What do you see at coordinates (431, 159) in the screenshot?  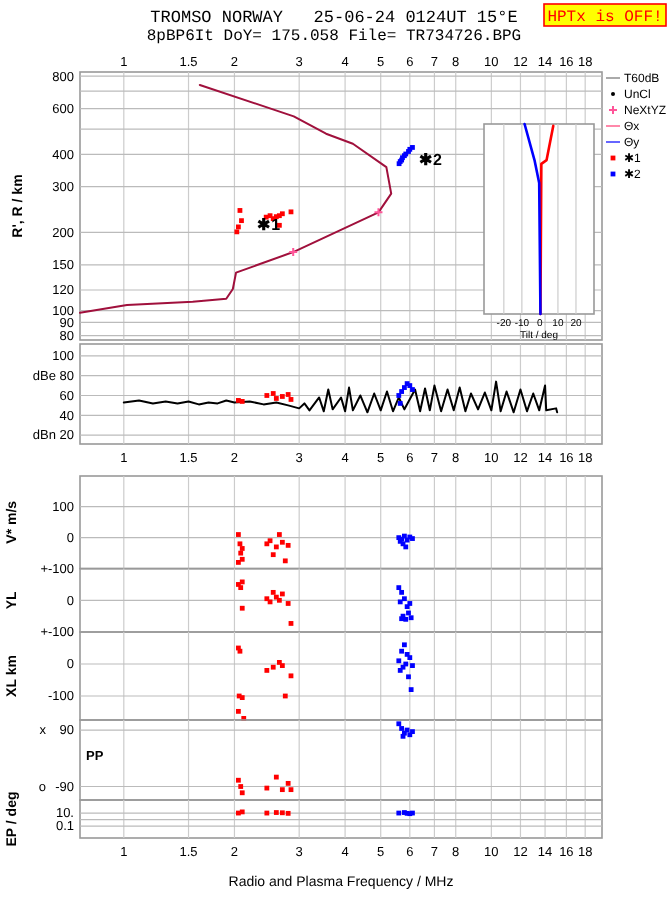 I see `annotation: ✱2` at bounding box center [431, 159].